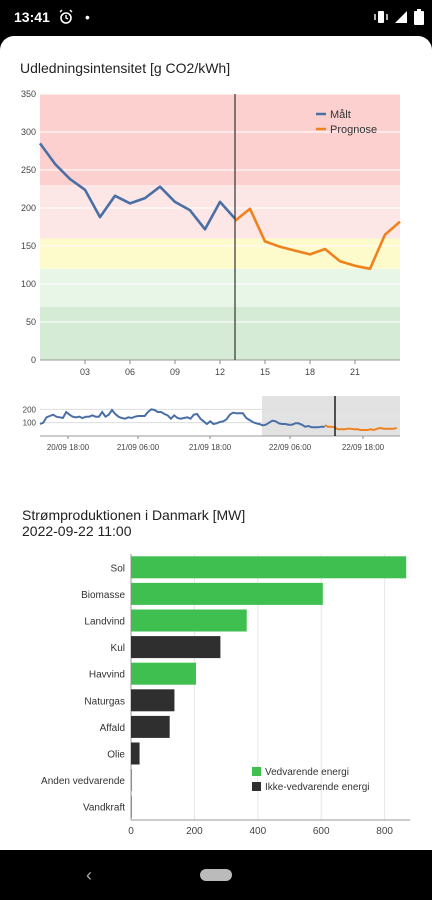 The height and width of the screenshot is (900, 432). I want to click on category-label: Kul, so click(118, 648).